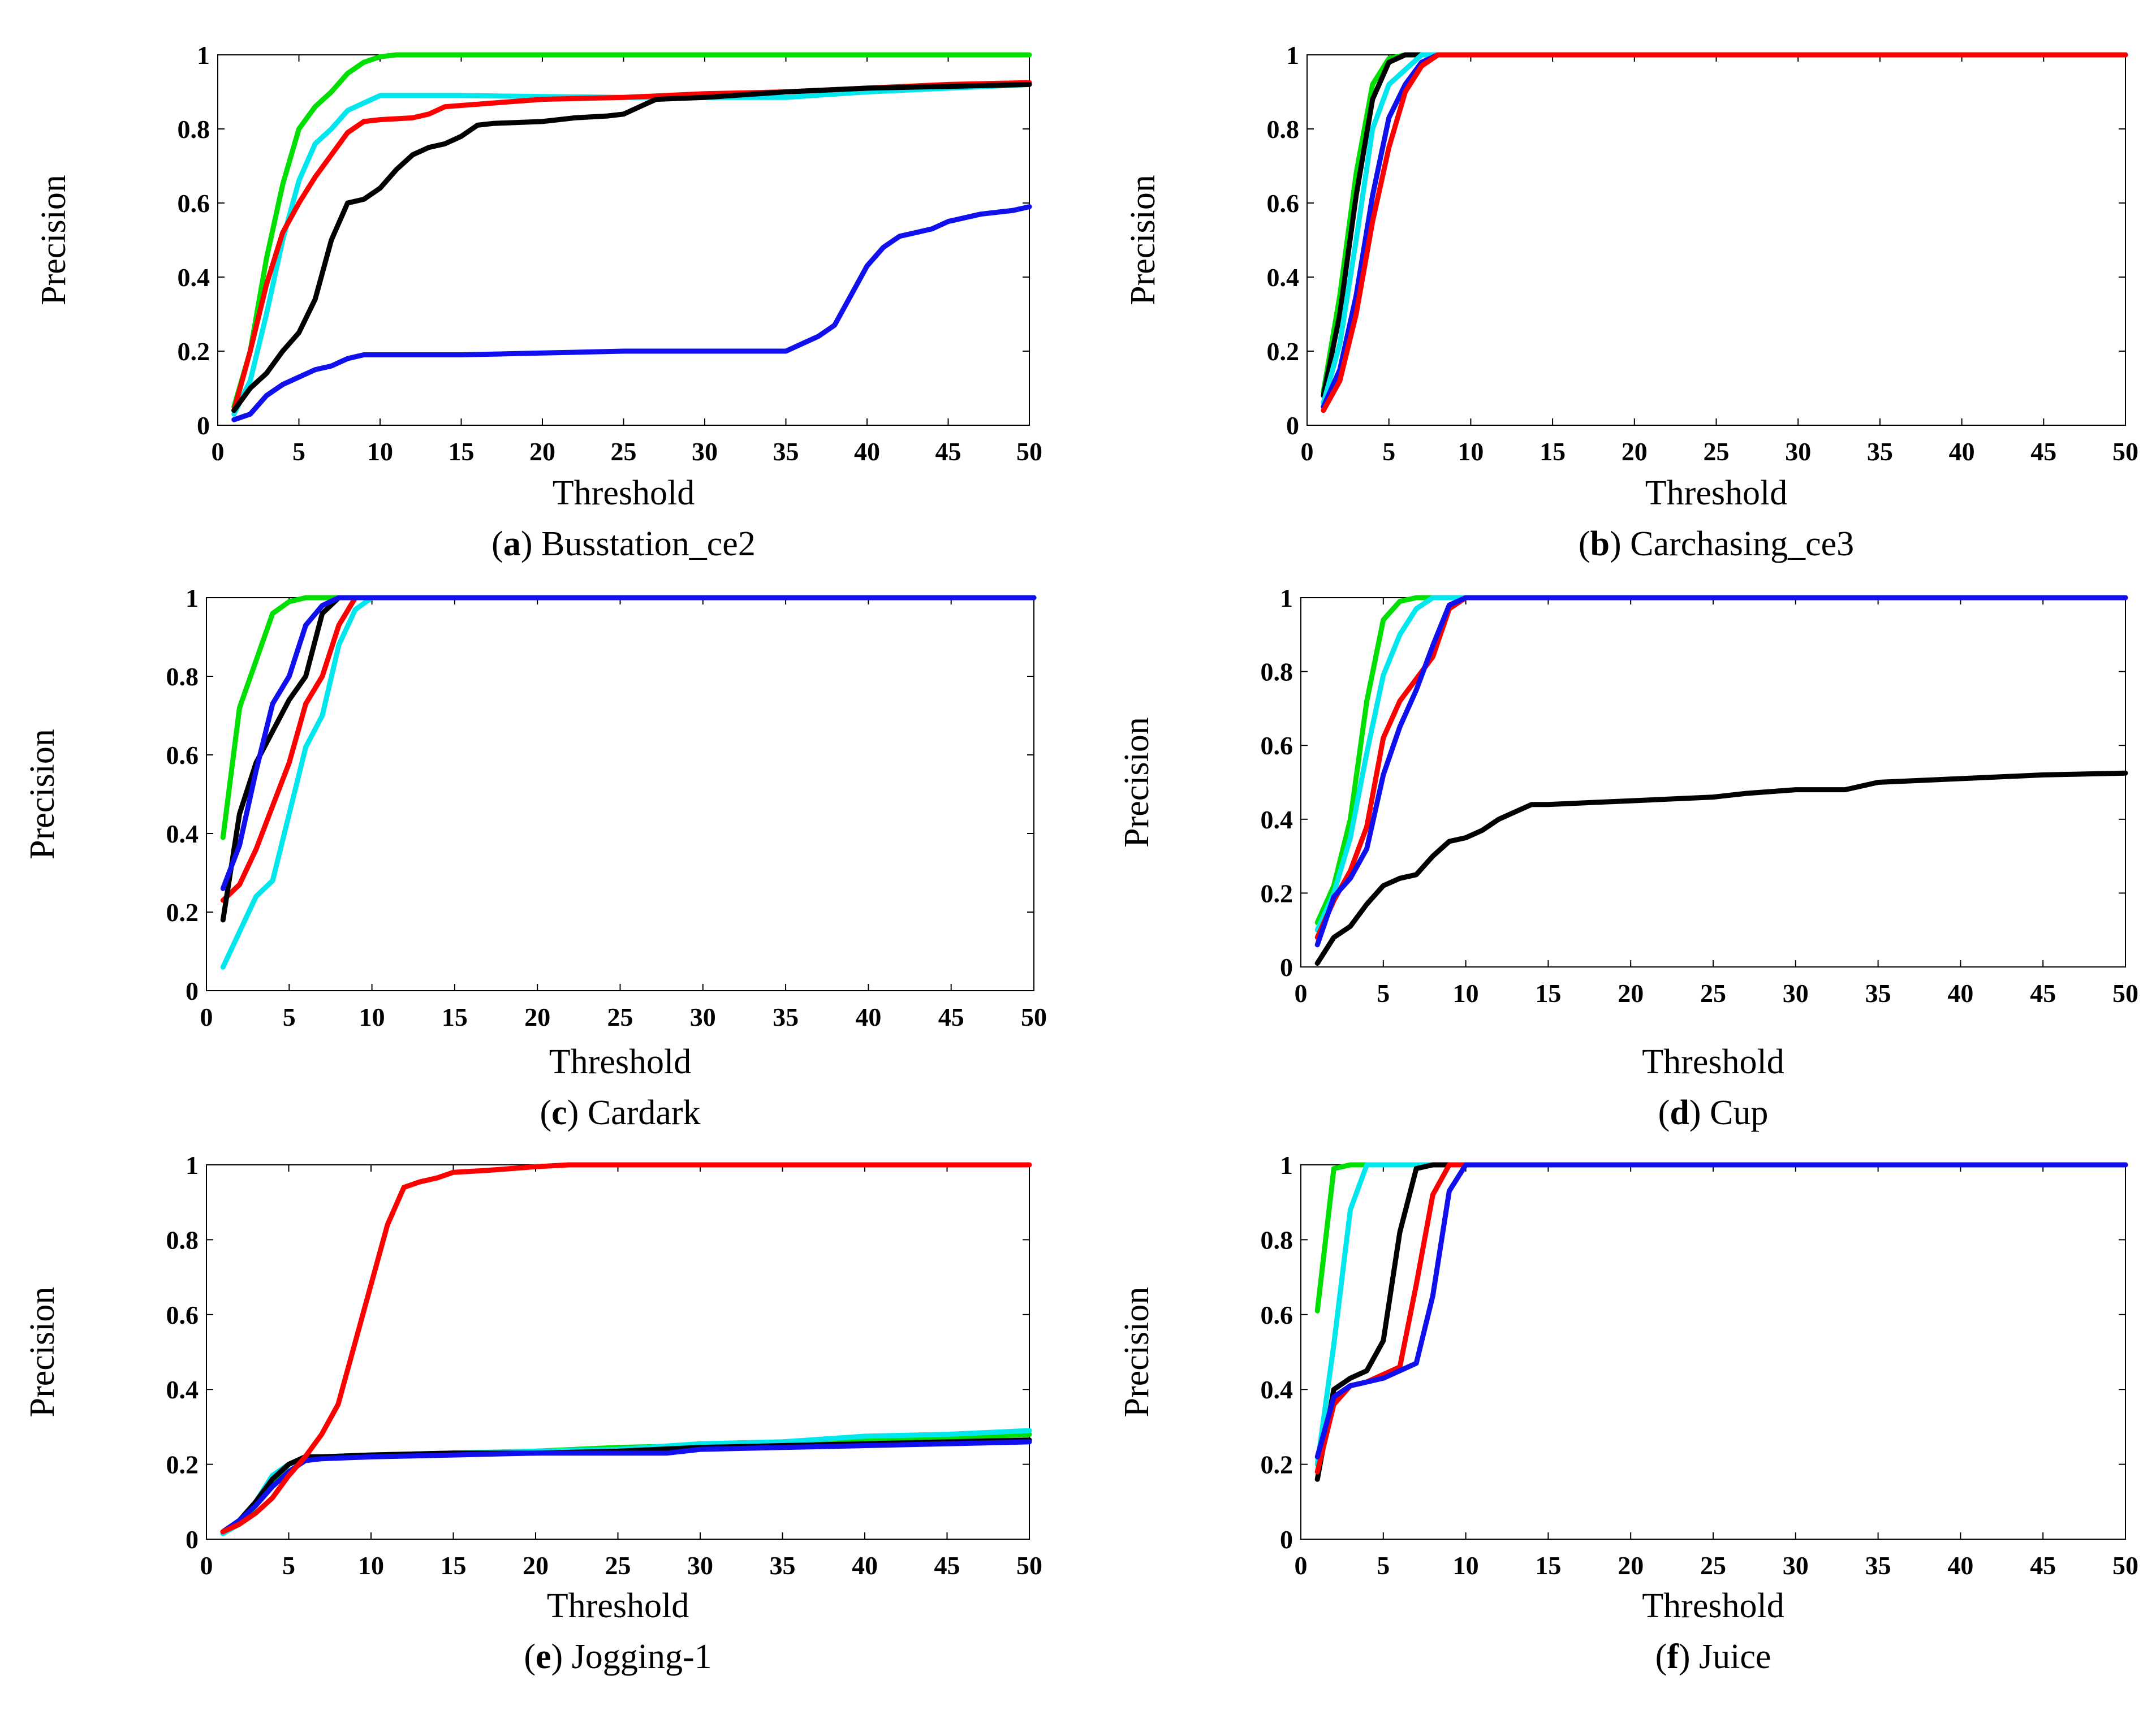  What do you see at coordinates (543, 1657) in the screenshot?
I see `caption-letter: e` at bounding box center [543, 1657].